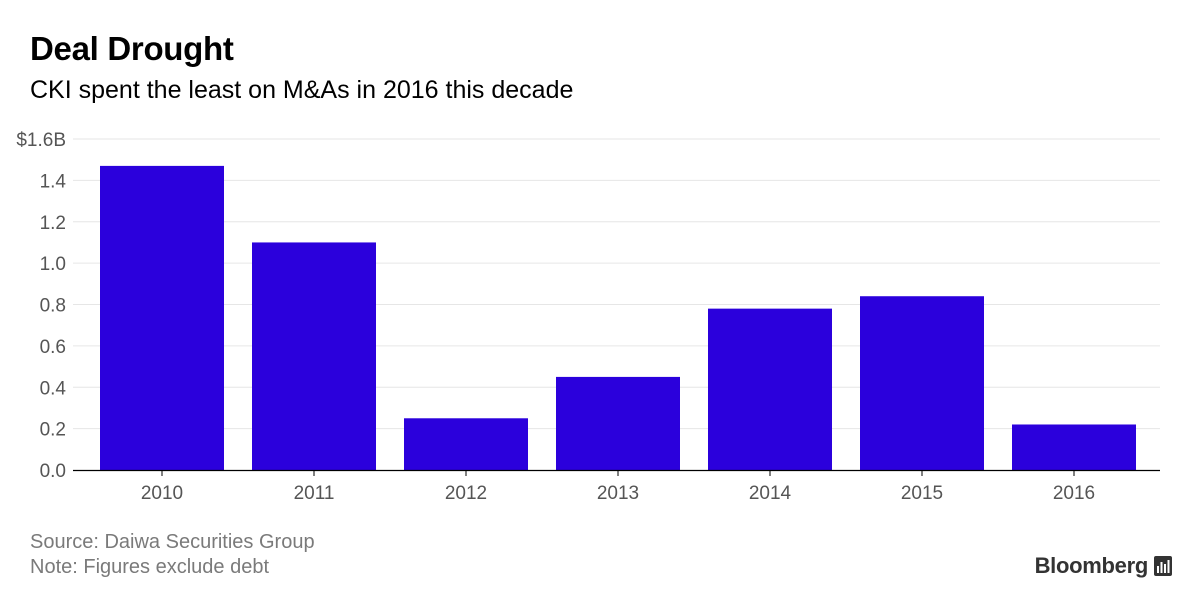 This screenshot has height=610, width=1200. Describe the element at coordinates (1074, 493) in the screenshot. I see `x-tick-label: 2016` at that location.